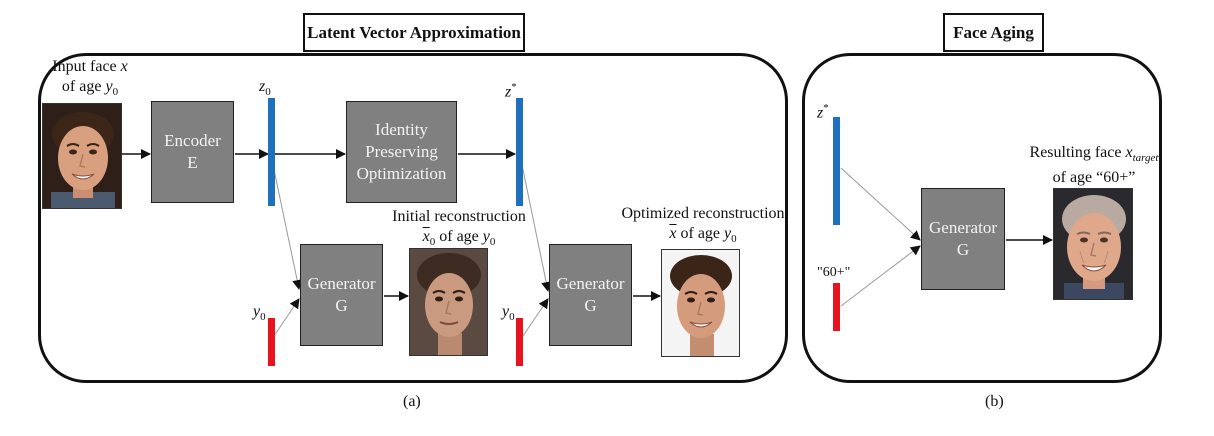 This screenshot has width=1214, height=436. I want to click on generator-block-1: Generator G, so click(341, 295).